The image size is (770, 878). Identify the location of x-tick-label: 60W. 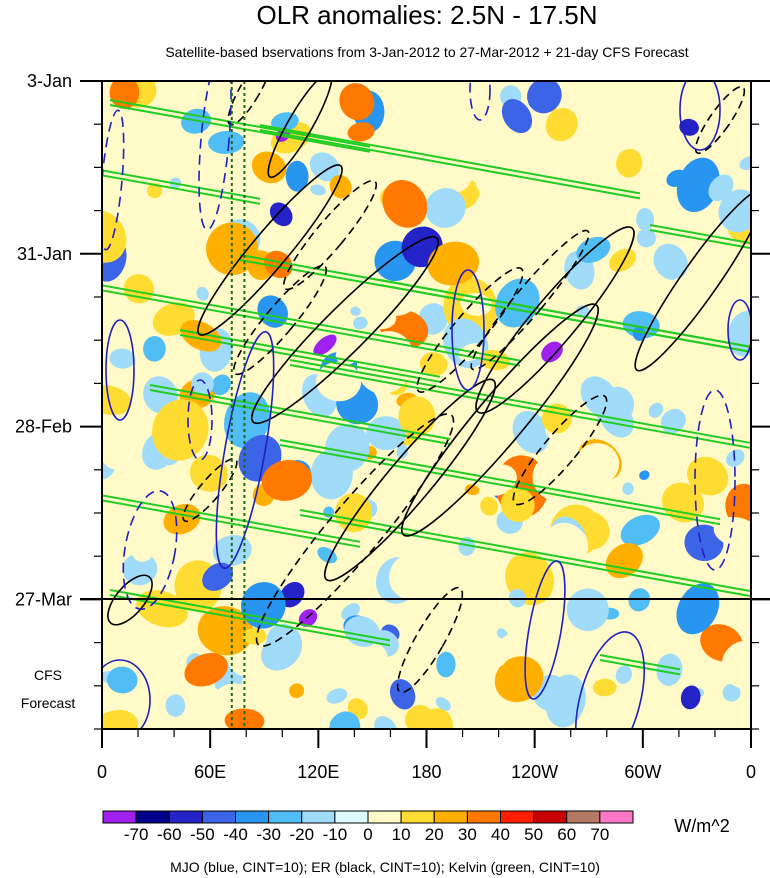
(642, 772).